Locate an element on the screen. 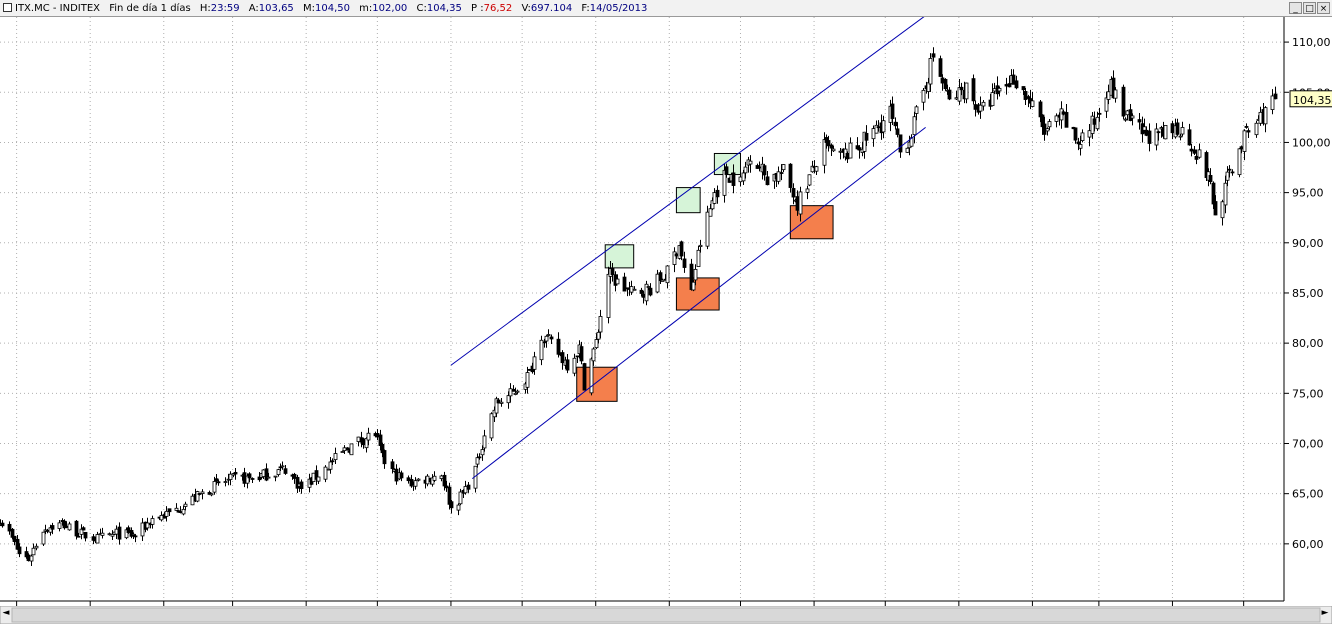 This screenshot has width=1332, height=624. high-label: M: is located at coordinates (308, 8).